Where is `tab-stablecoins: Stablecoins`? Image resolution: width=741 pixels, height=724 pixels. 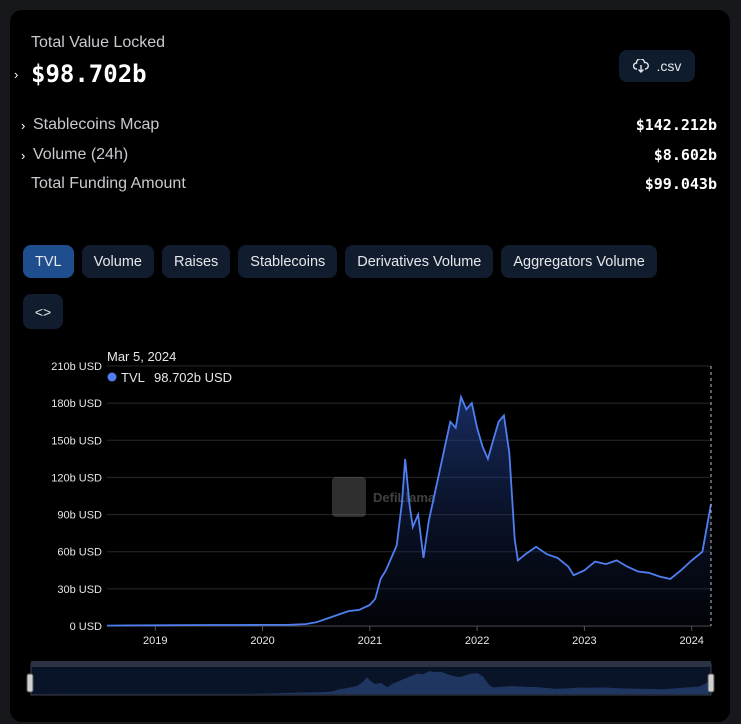 tab-stablecoins: Stablecoins is located at coordinates (288, 261).